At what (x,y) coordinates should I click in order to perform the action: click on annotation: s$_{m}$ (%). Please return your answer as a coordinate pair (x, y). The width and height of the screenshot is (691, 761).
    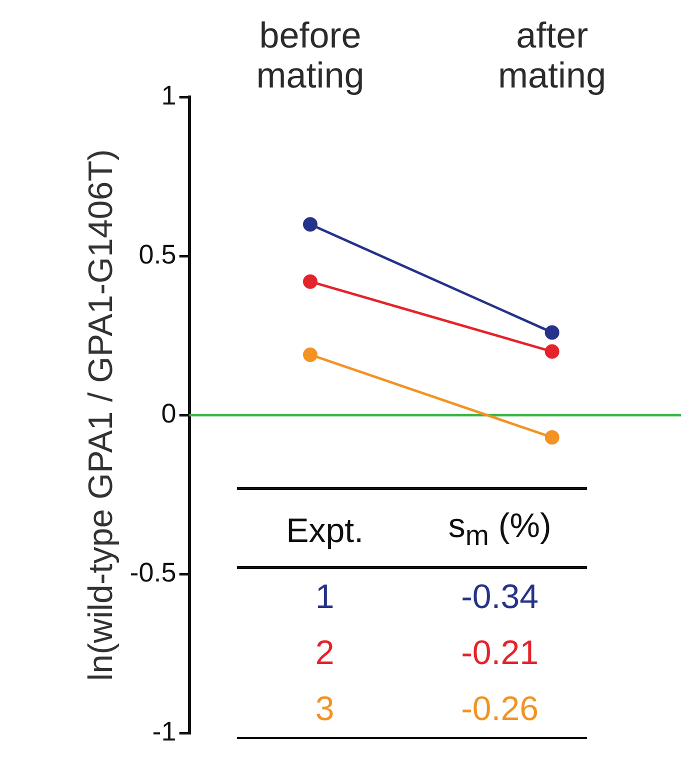
    Looking at the image, I should click on (499, 530).